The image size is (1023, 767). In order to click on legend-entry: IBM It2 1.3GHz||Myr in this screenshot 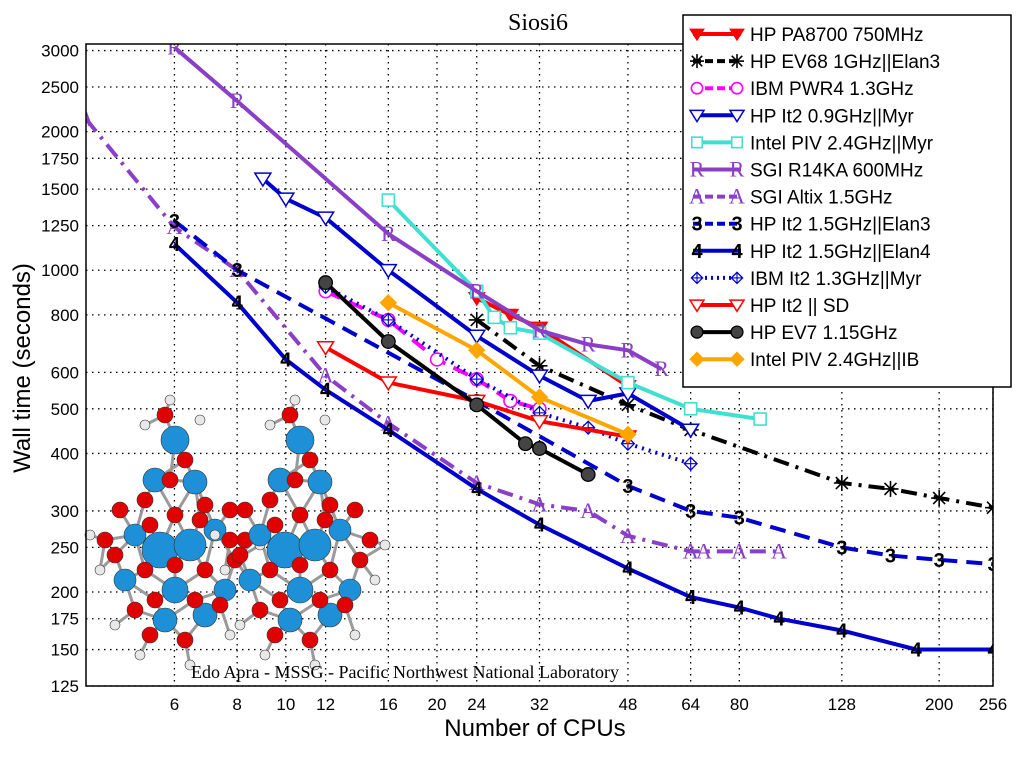, I will do `click(806, 279)`.